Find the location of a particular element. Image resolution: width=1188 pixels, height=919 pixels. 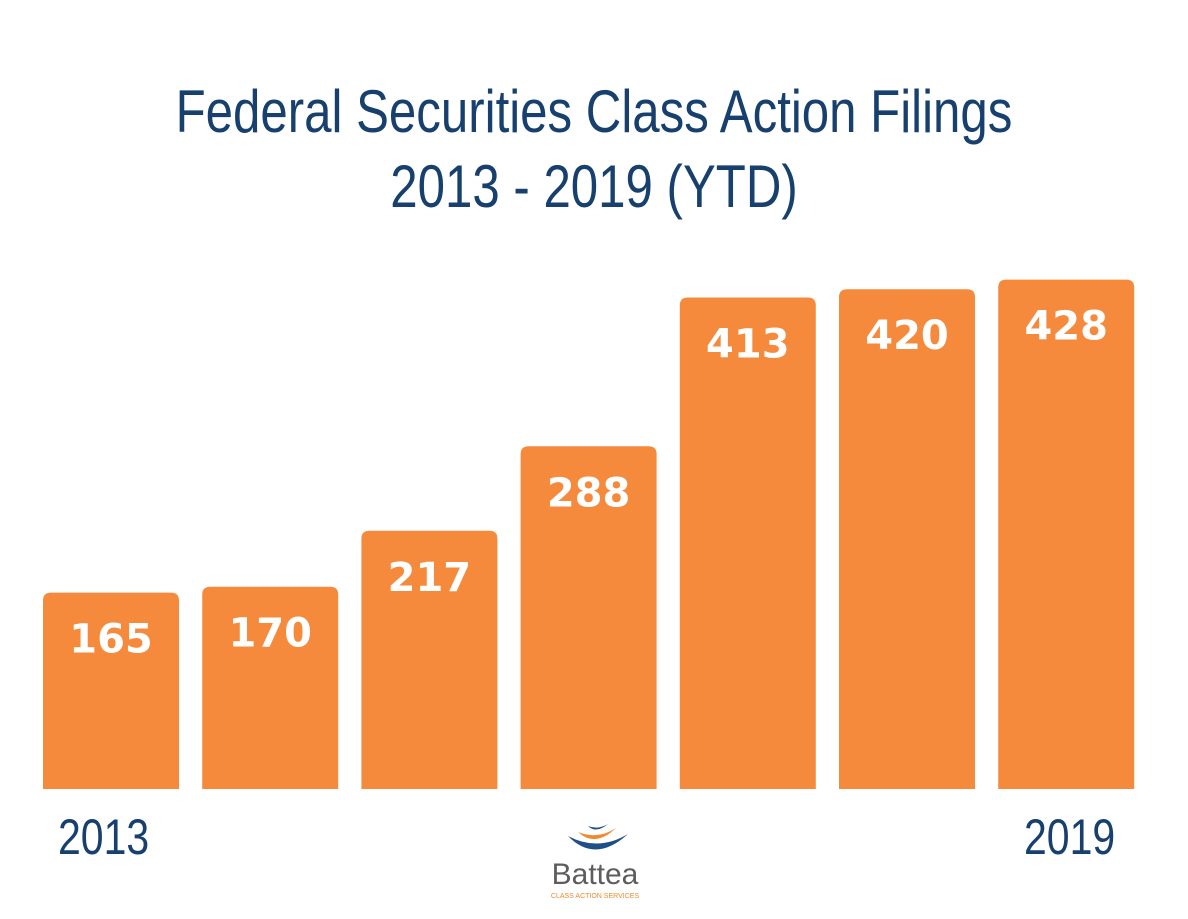

bar-2017 is located at coordinates (747, 543).